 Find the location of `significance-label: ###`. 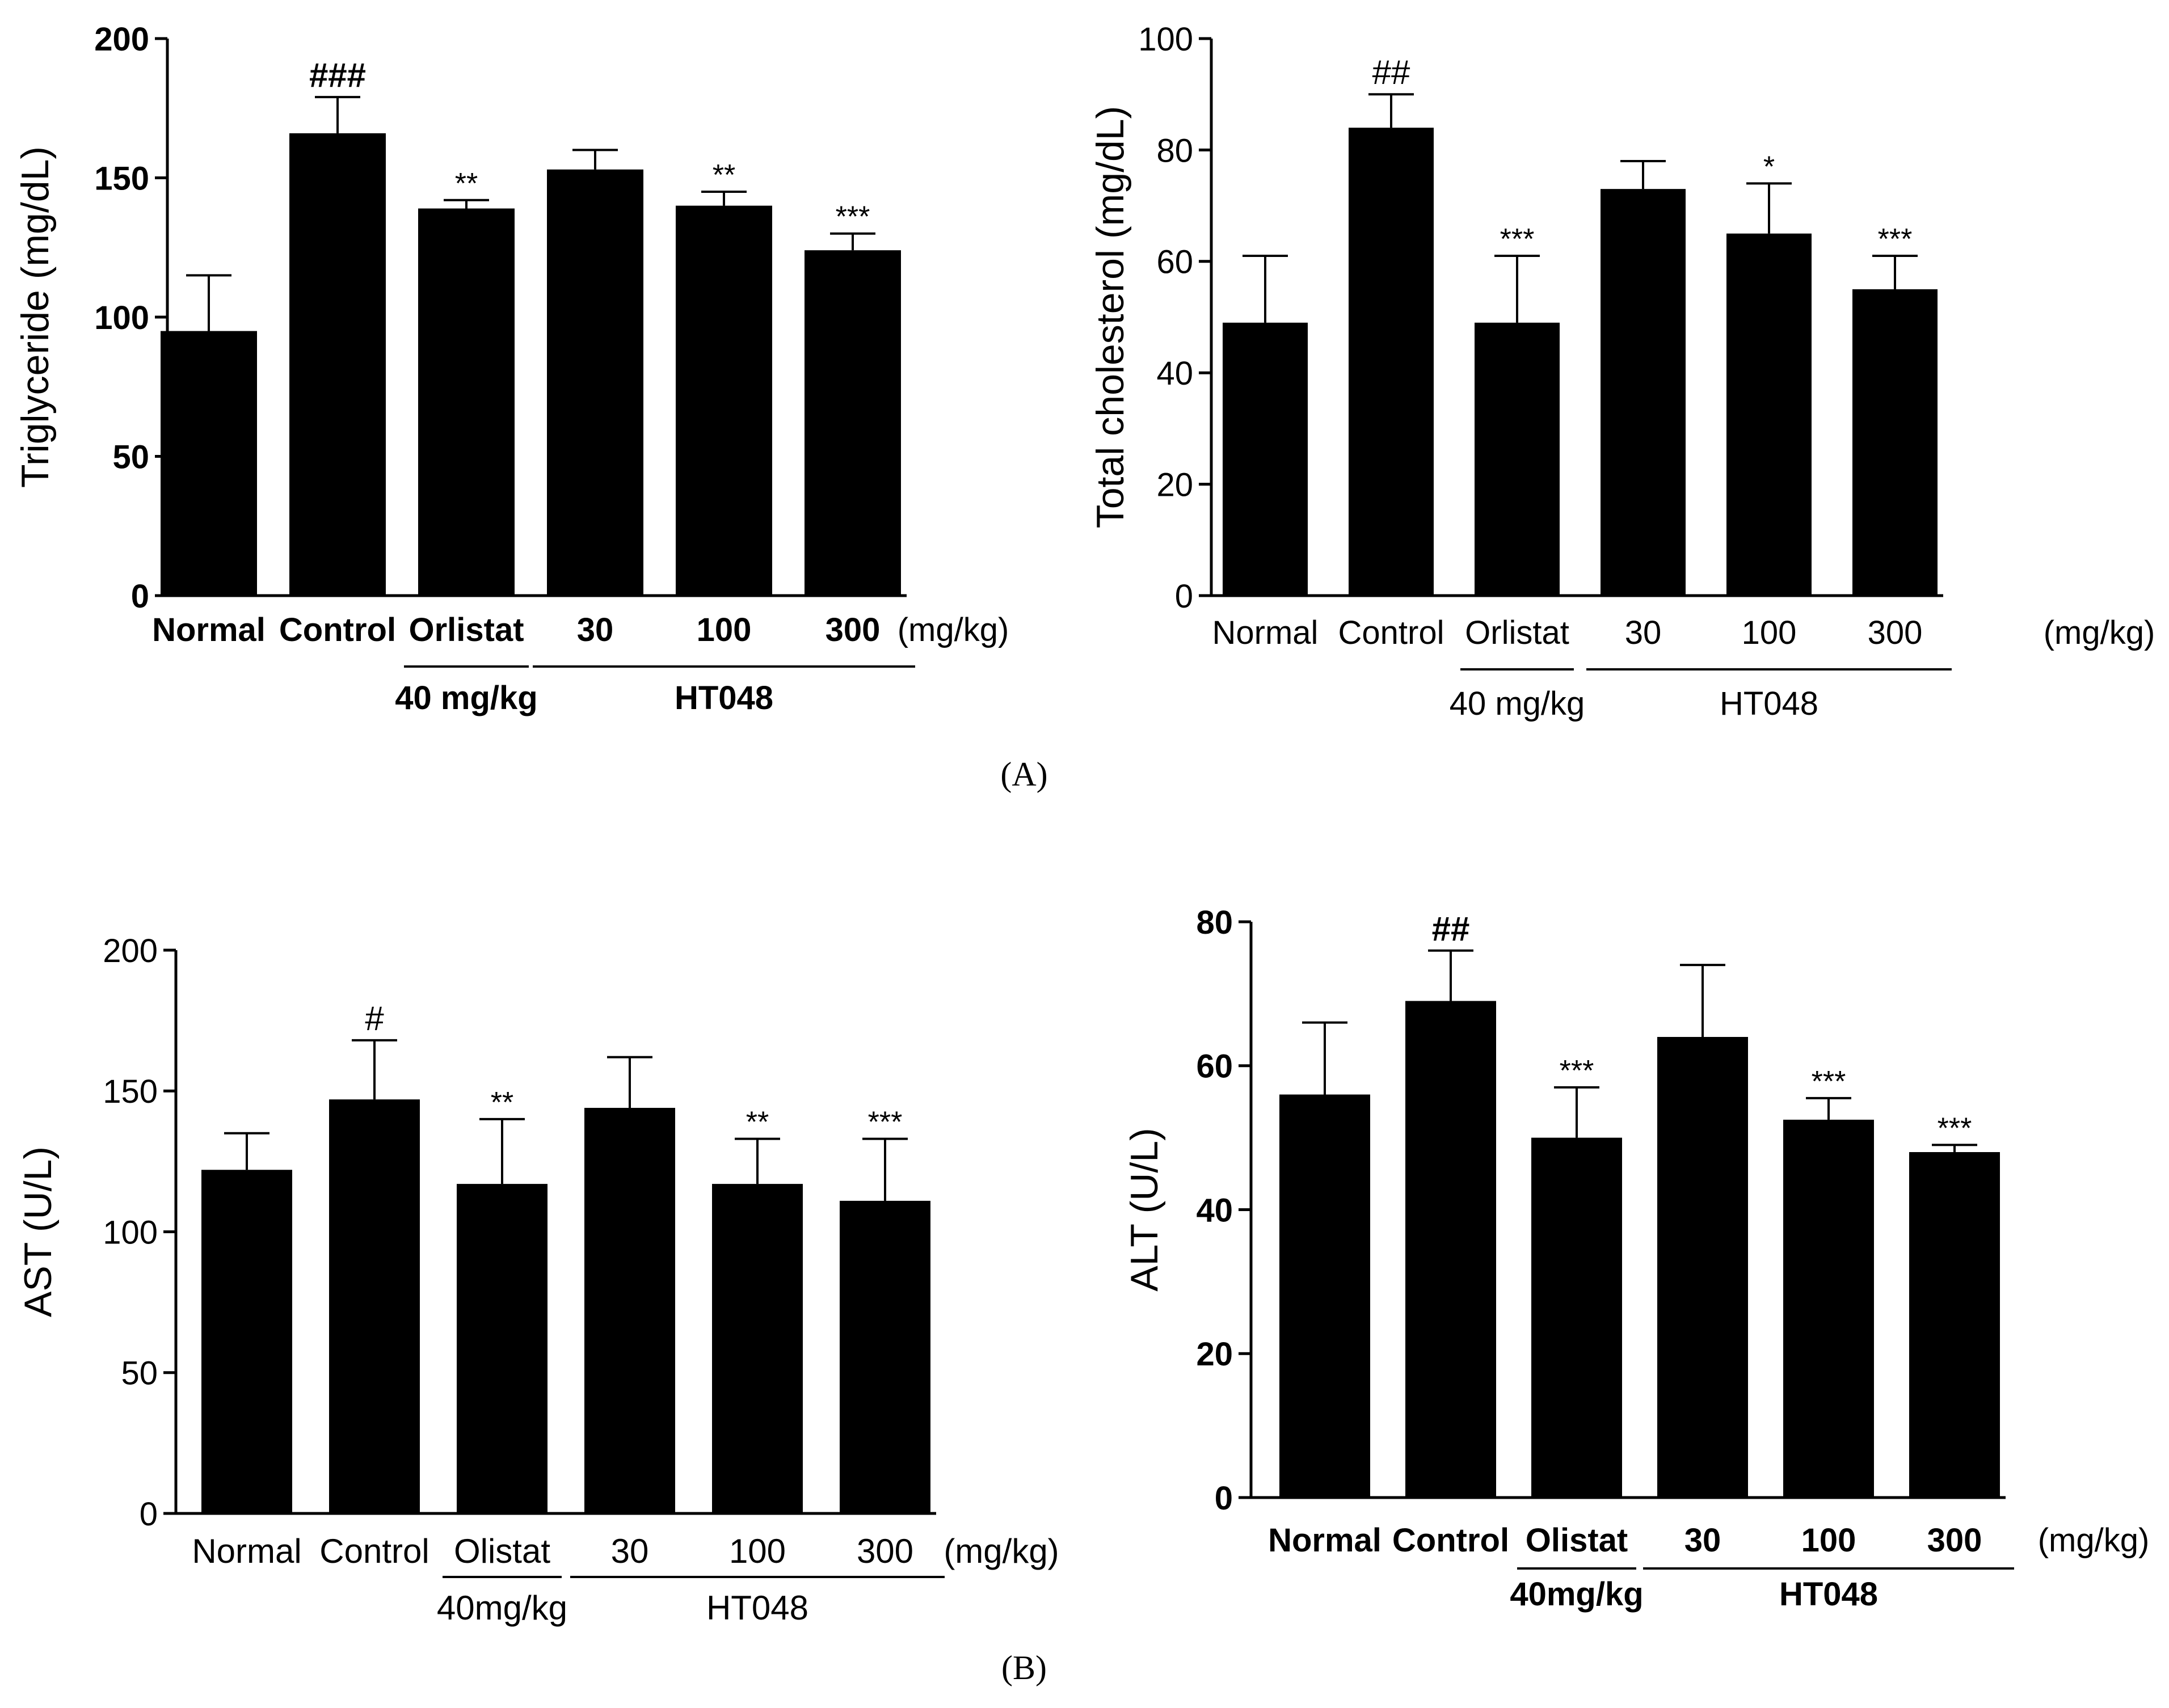

significance-label: ### is located at coordinates (337, 75).